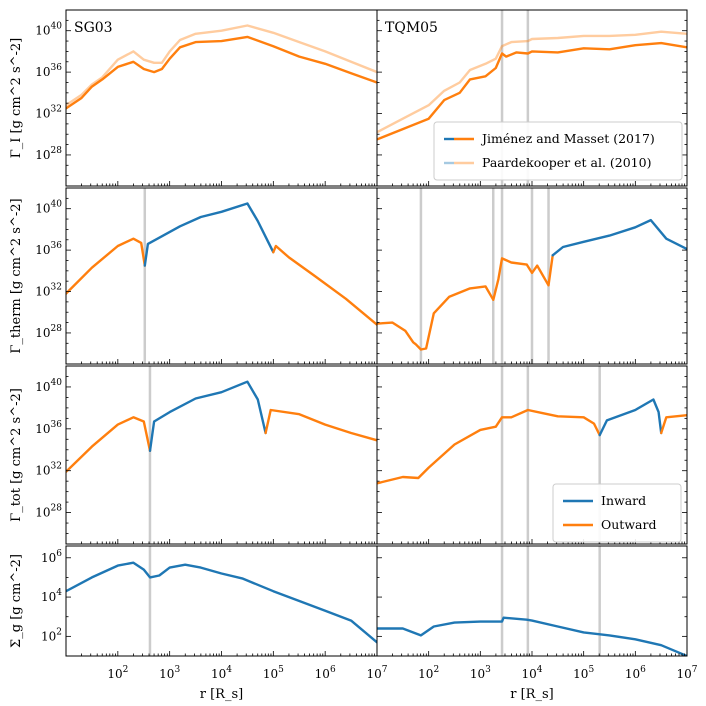  Describe the element at coordinates (623, 500) in the screenshot. I see `legend-label: Inward` at that location.